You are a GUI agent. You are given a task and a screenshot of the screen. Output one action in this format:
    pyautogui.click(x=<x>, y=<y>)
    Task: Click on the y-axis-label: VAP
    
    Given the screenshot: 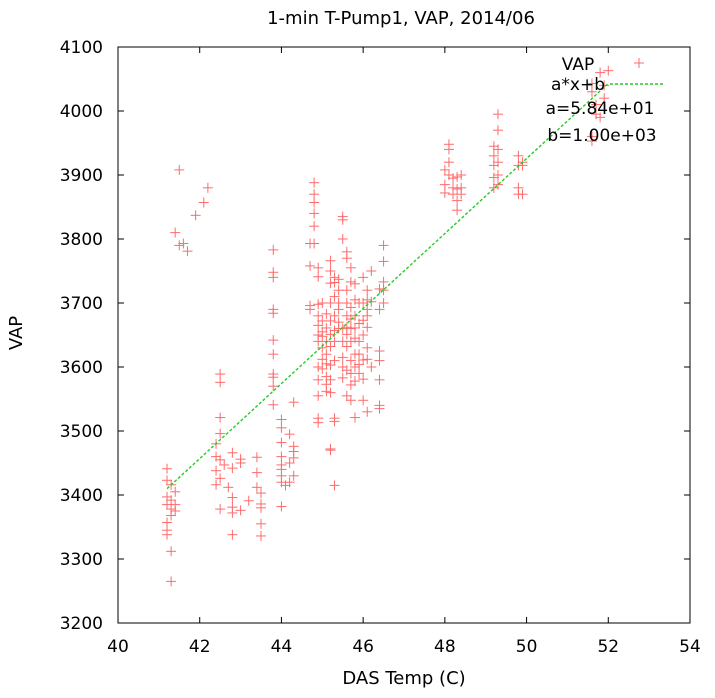 What is the action you would take?
    pyautogui.click(x=16, y=333)
    